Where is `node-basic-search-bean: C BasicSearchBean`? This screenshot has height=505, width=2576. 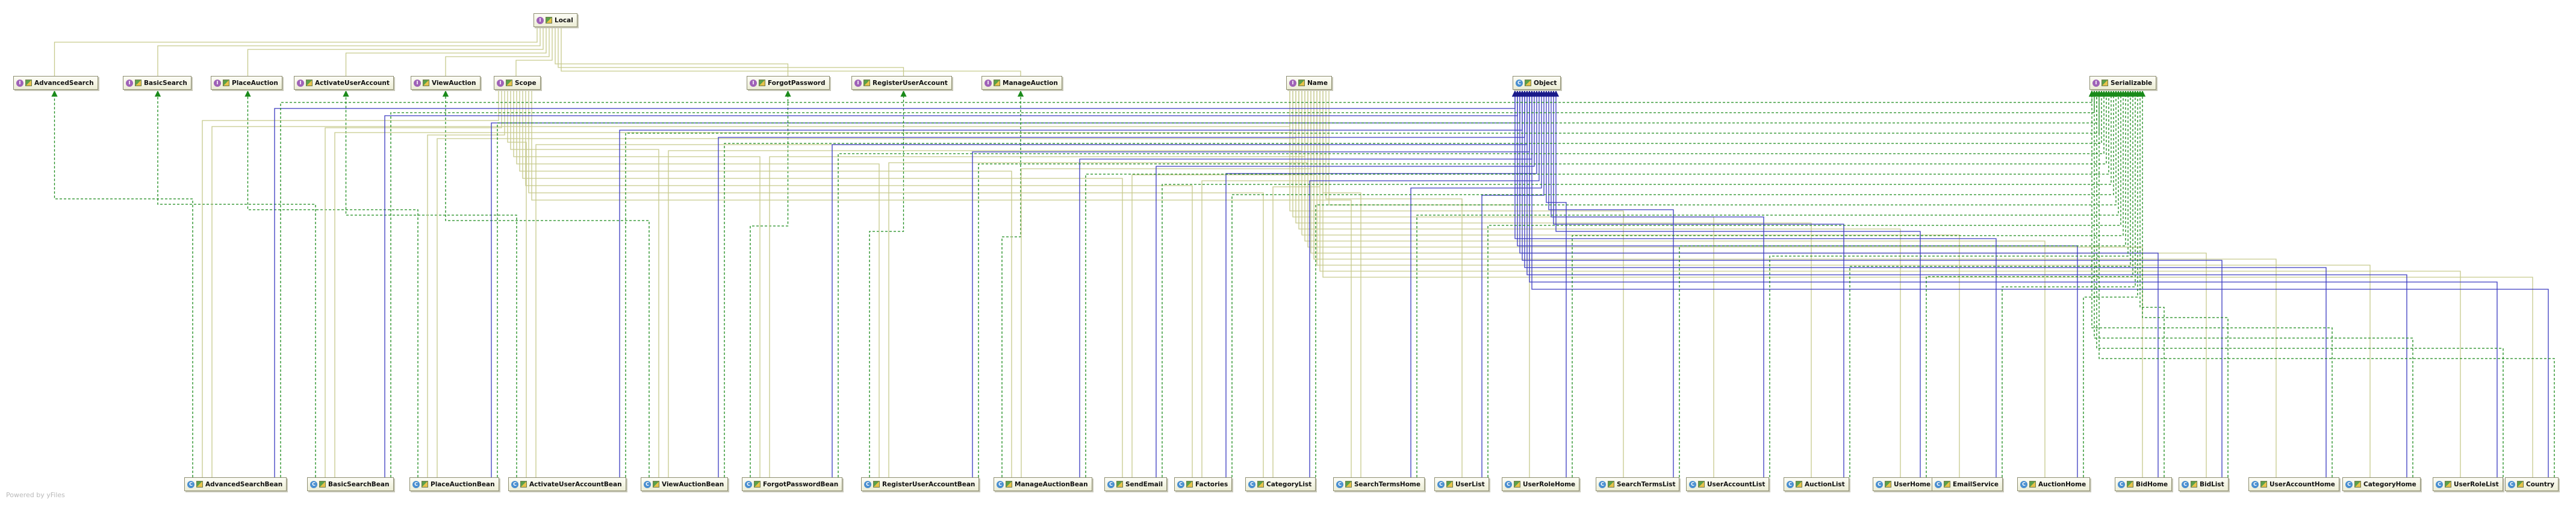
node-basic-search-bean: C BasicSearchBean is located at coordinates (351, 484).